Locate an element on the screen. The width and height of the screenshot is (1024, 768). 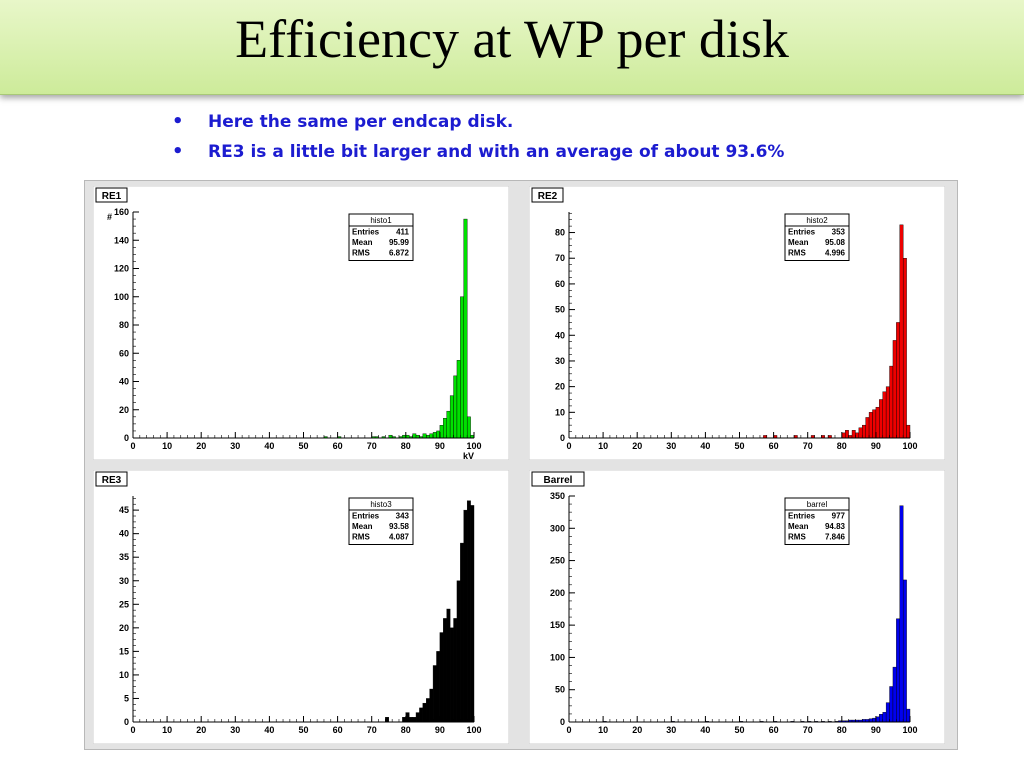
y-tick-label: 150 is located at coordinates (557, 625).